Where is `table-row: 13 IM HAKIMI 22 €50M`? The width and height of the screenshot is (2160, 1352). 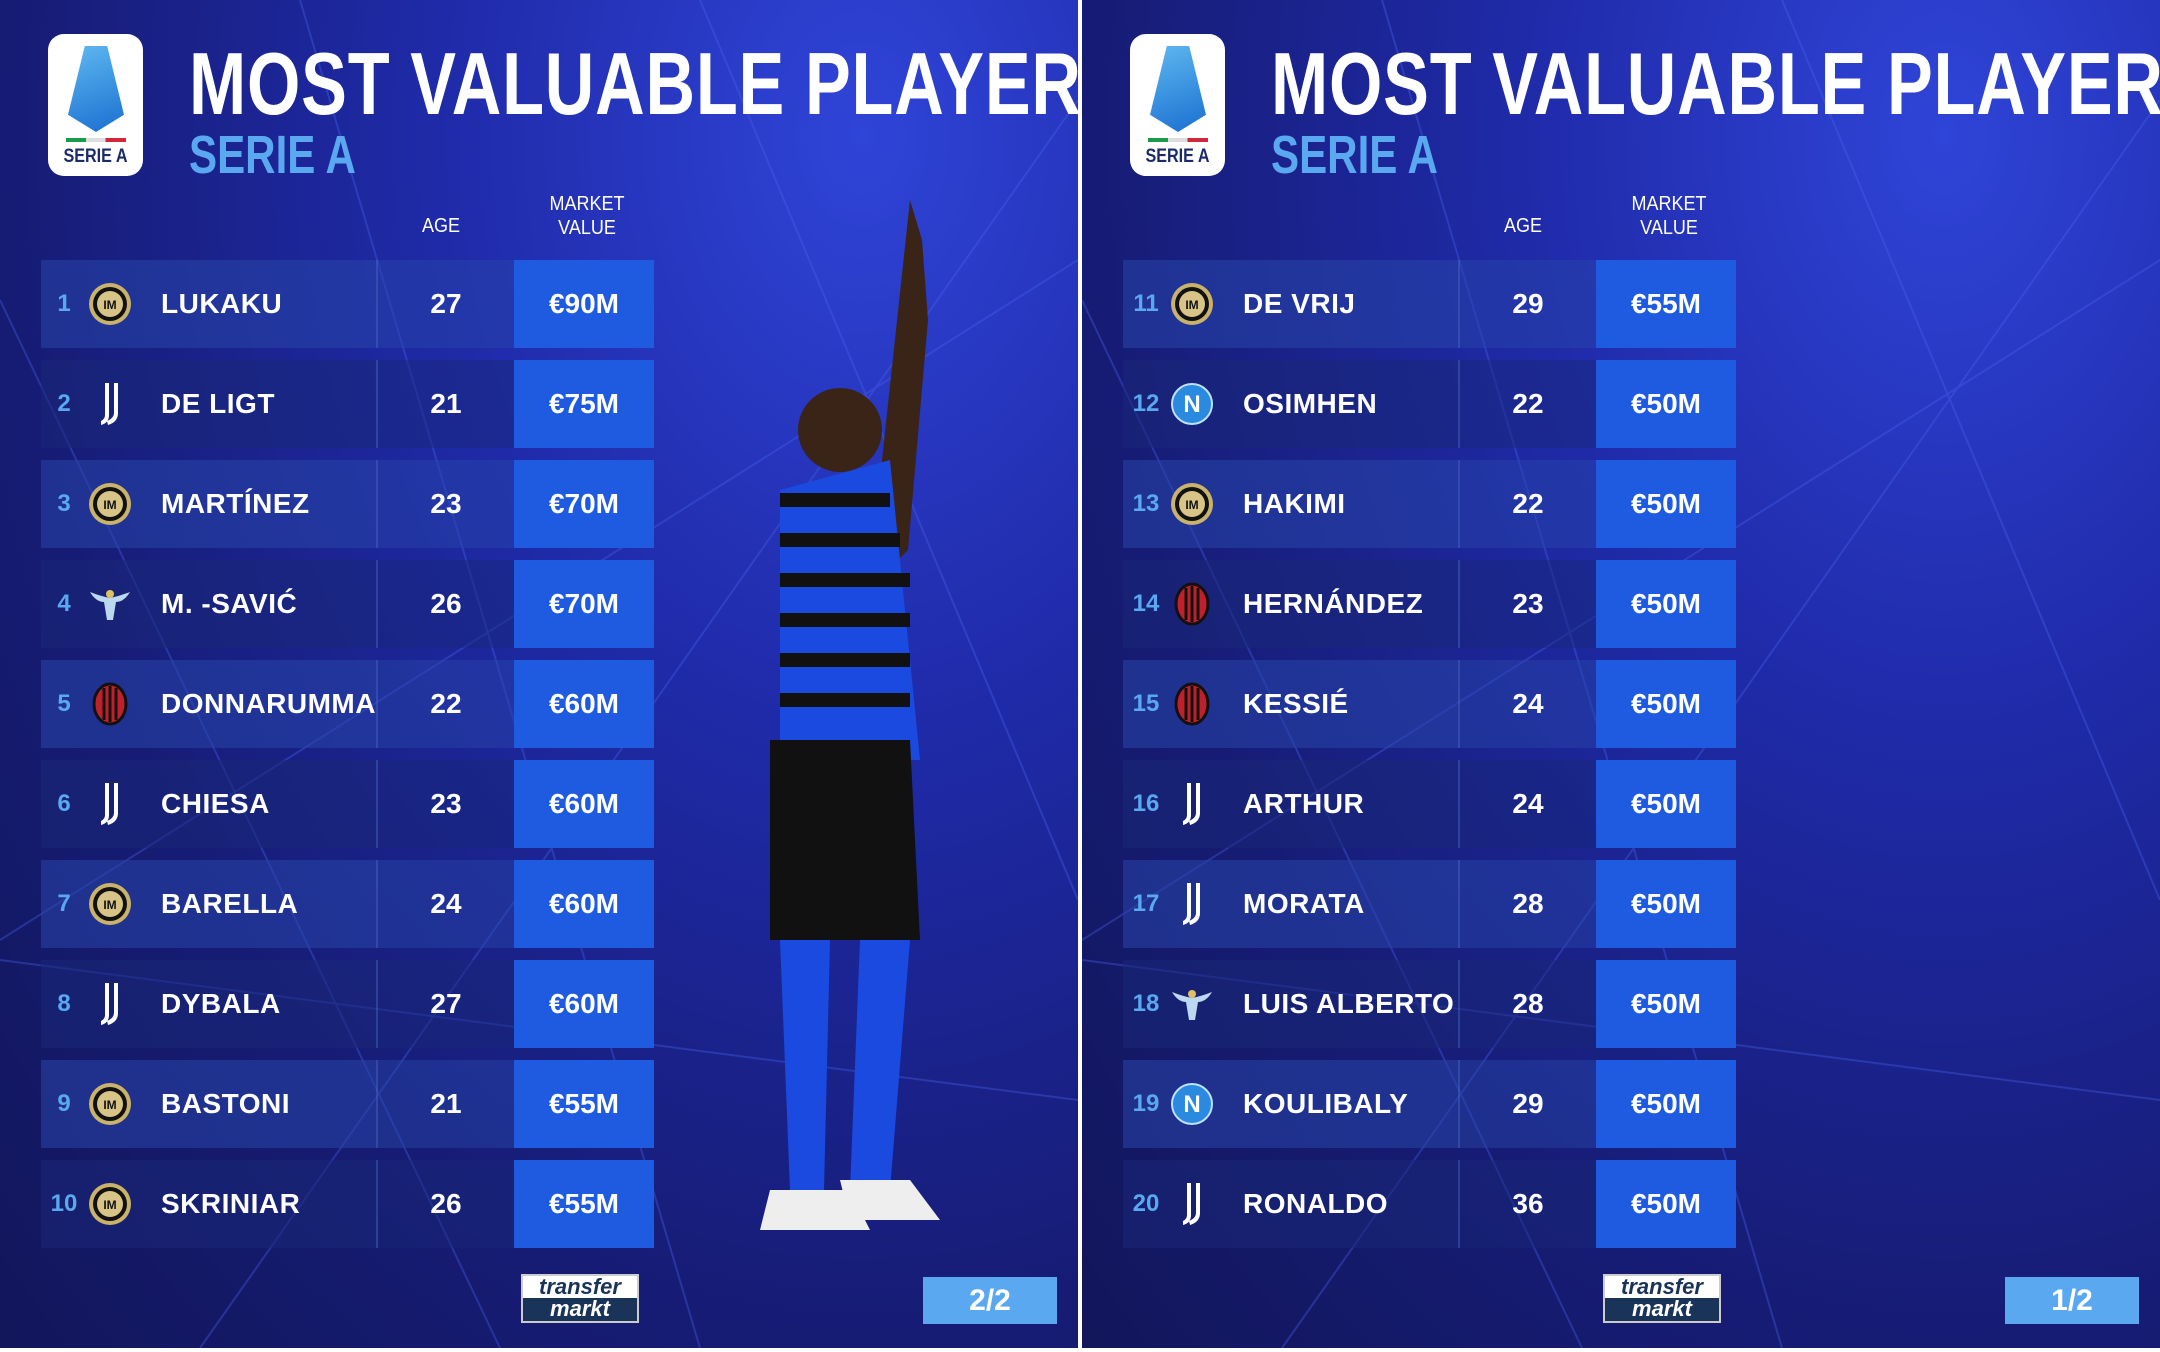
table-row: 13 IM HAKIMI 22 €50M is located at coordinates (1429, 504).